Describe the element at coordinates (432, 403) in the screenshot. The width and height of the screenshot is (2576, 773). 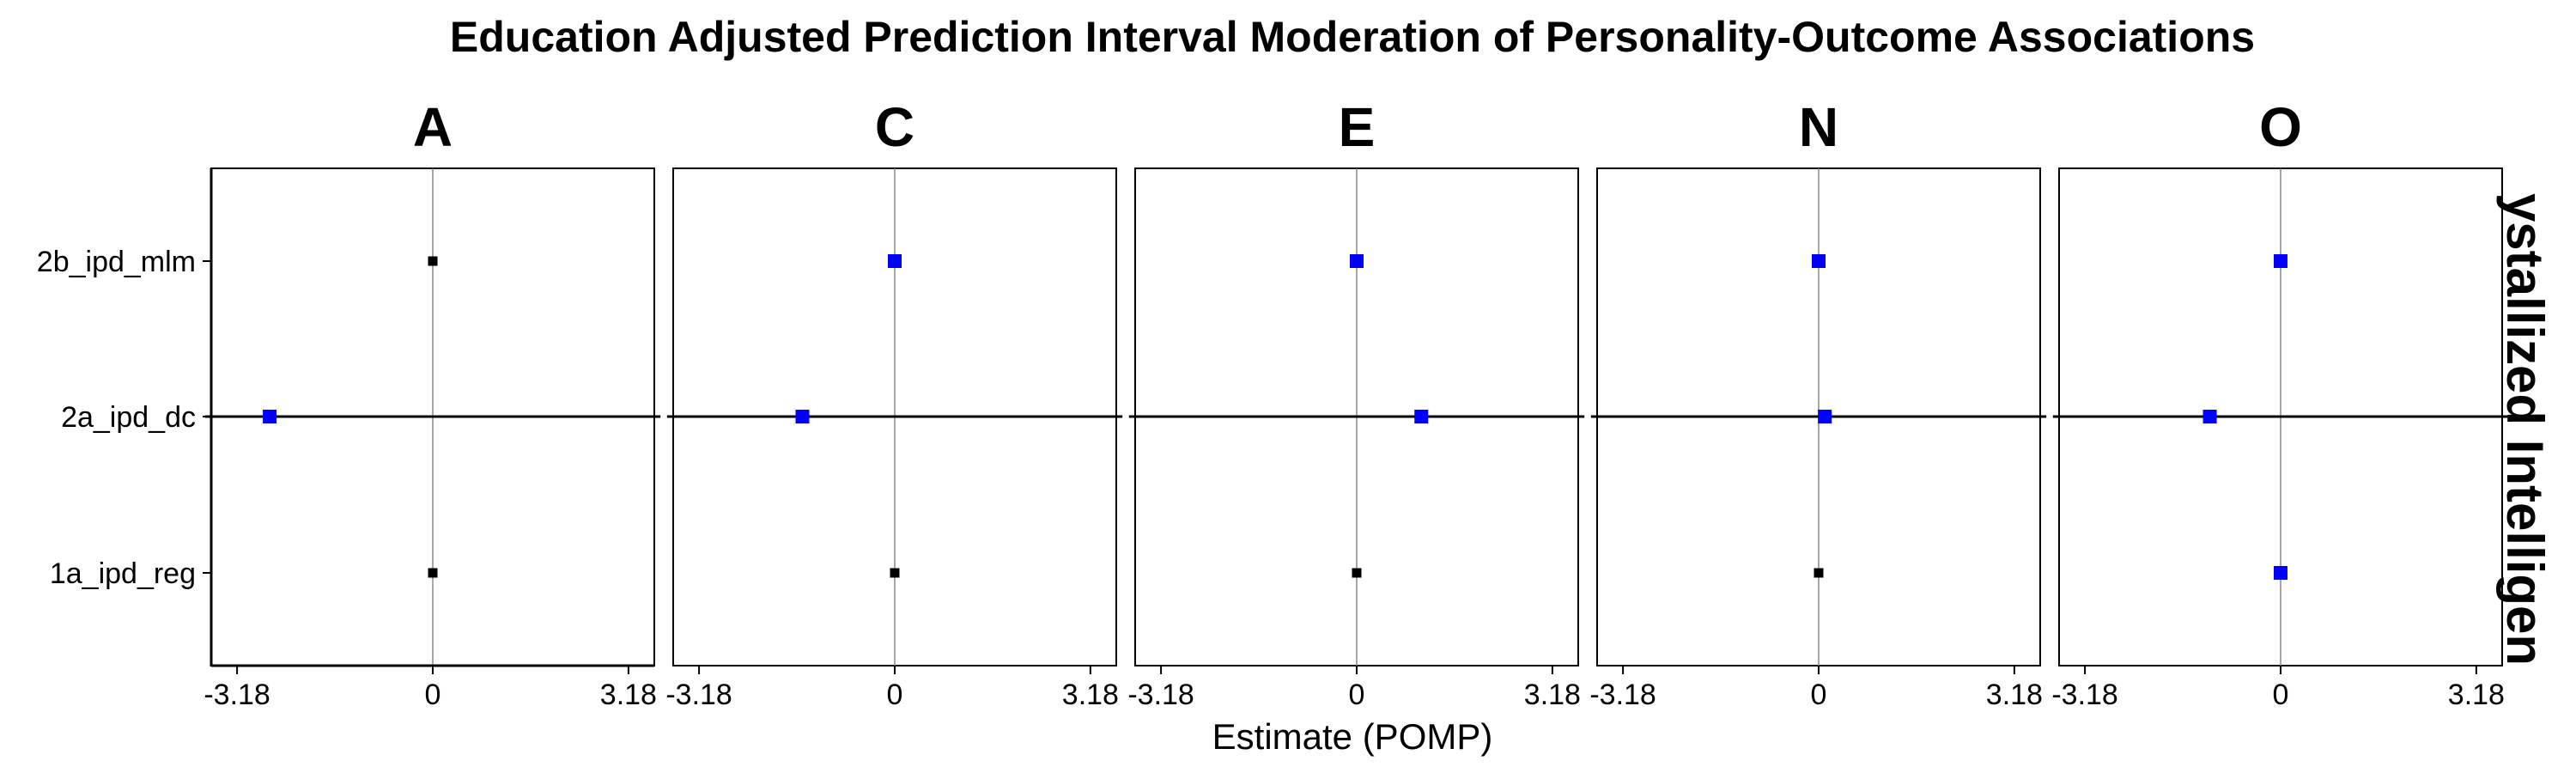
I see `facet-A: A -3.18 0 3.18` at that location.